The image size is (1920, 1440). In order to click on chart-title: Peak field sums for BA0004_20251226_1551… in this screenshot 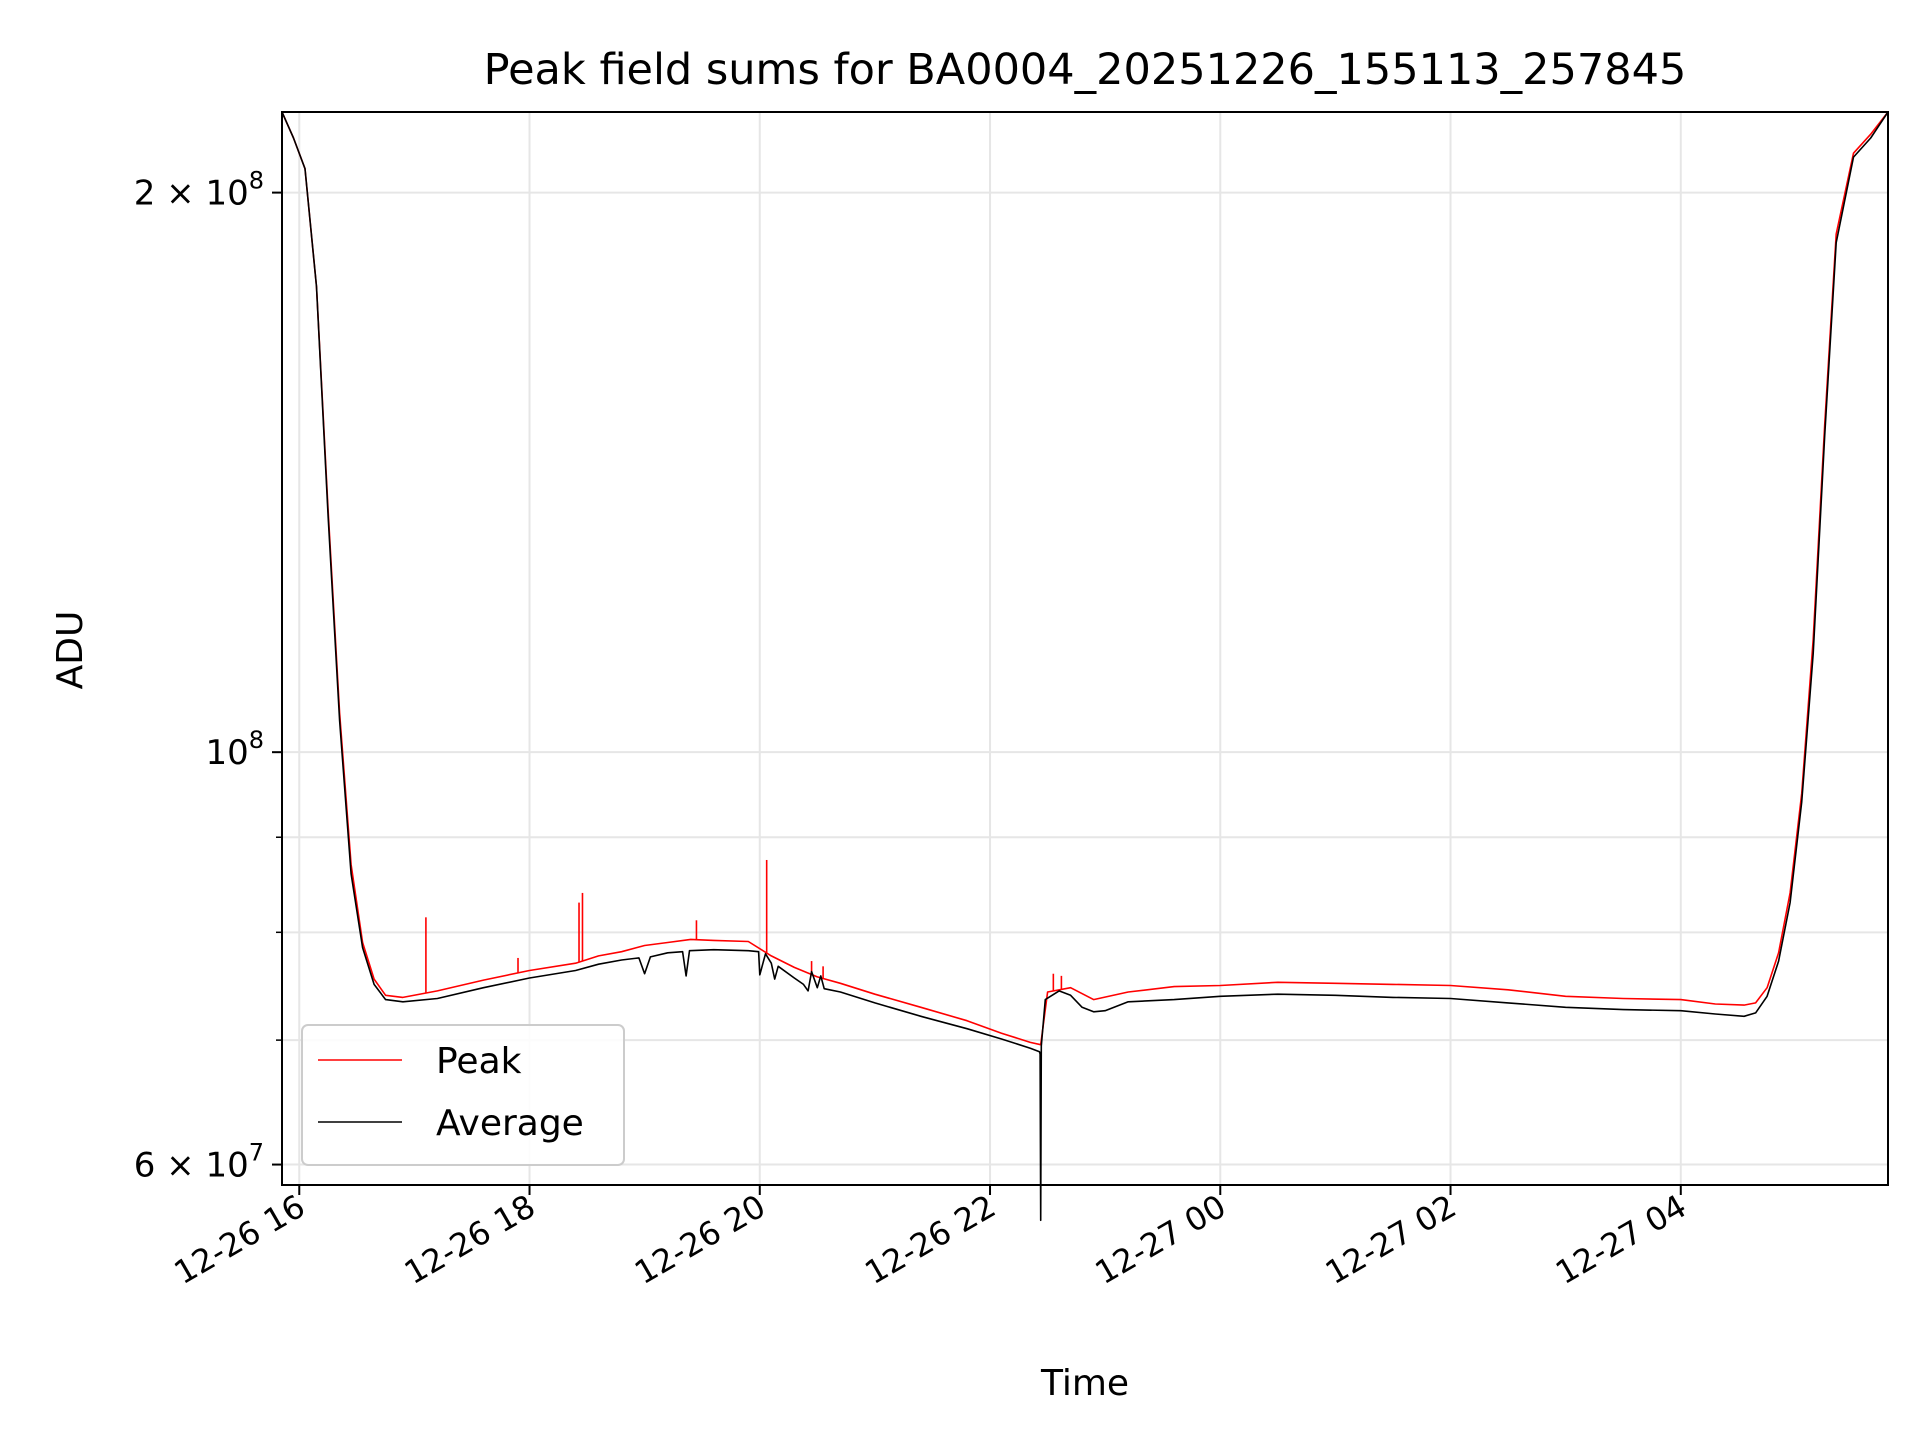, I will do `click(1085, 70)`.